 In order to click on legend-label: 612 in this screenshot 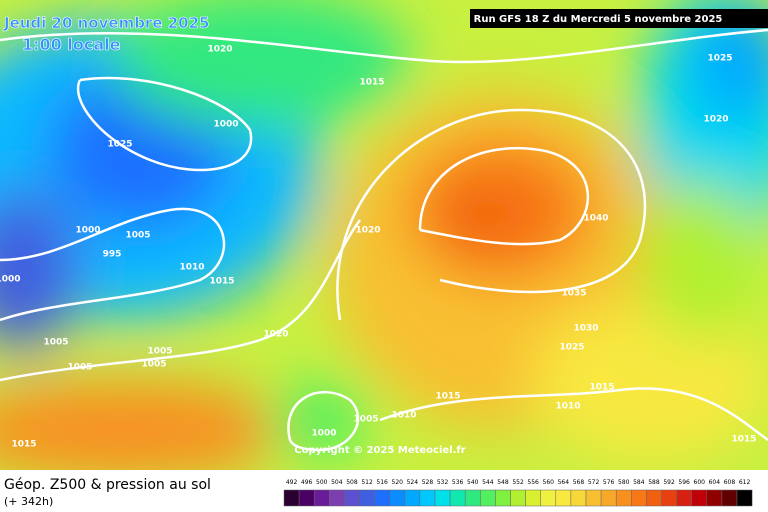, I will do `click(745, 482)`.